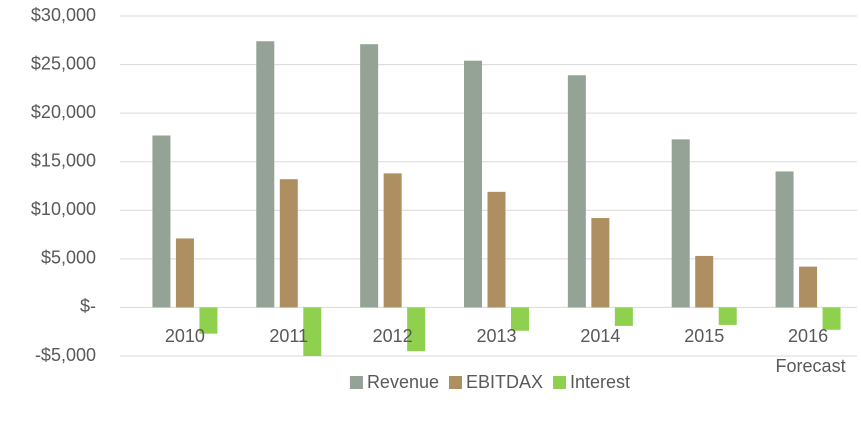 The width and height of the screenshot is (861, 425). What do you see at coordinates (504, 382) in the screenshot?
I see `legend-label: EBITDAX` at bounding box center [504, 382].